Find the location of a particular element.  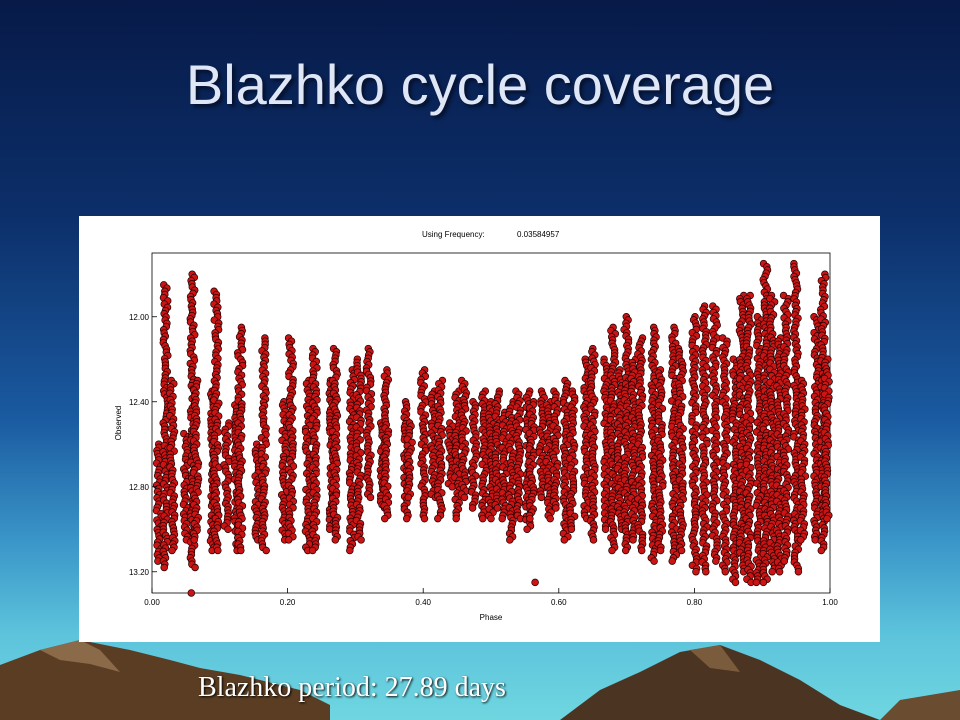

x-tick-label: 1.00 is located at coordinates (830, 602).